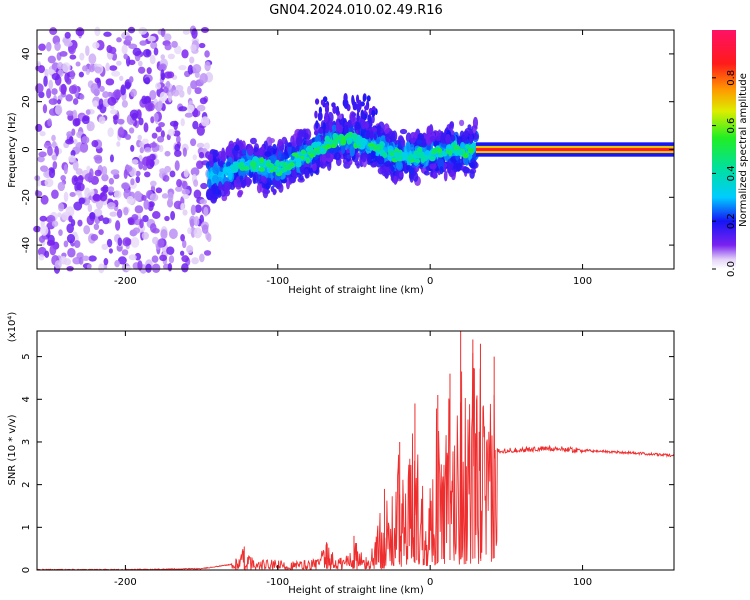 This screenshot has width=750, height=600. I want to click on colorbar-ticks: 0.0 0.2 0.4 0.6 0.8, so click(724, 173).